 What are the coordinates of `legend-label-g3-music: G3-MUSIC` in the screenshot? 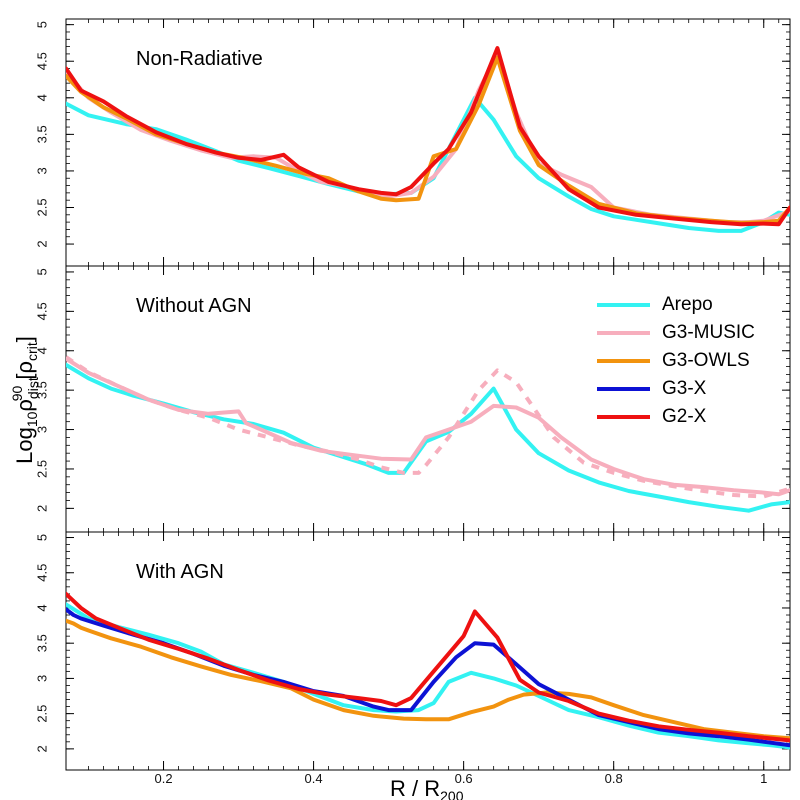 It's located at (708, 332).